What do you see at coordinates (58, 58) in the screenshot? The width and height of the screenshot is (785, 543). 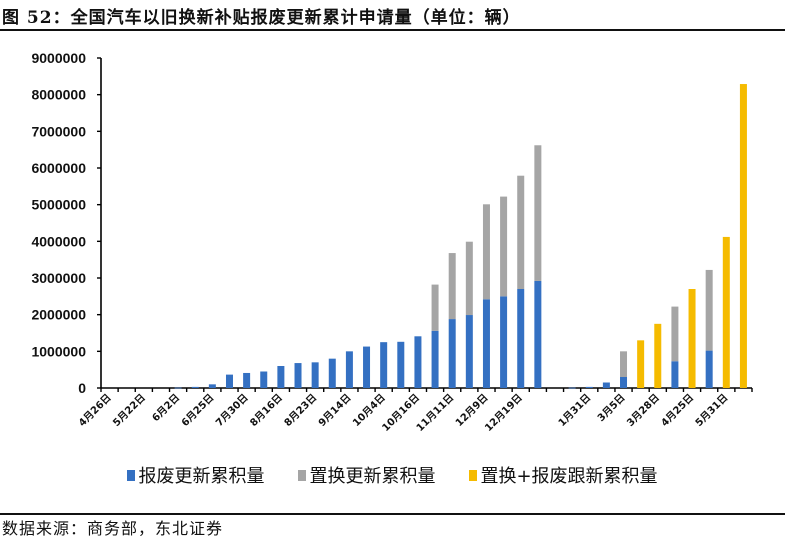 I see `y-tick-label: 9000000` at bounding box center [58, 58].